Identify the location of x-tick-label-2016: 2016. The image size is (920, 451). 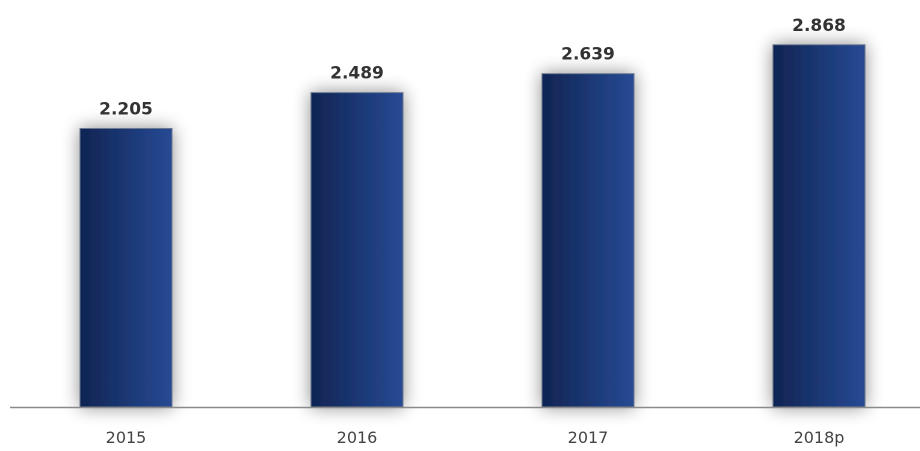
(357, 437).